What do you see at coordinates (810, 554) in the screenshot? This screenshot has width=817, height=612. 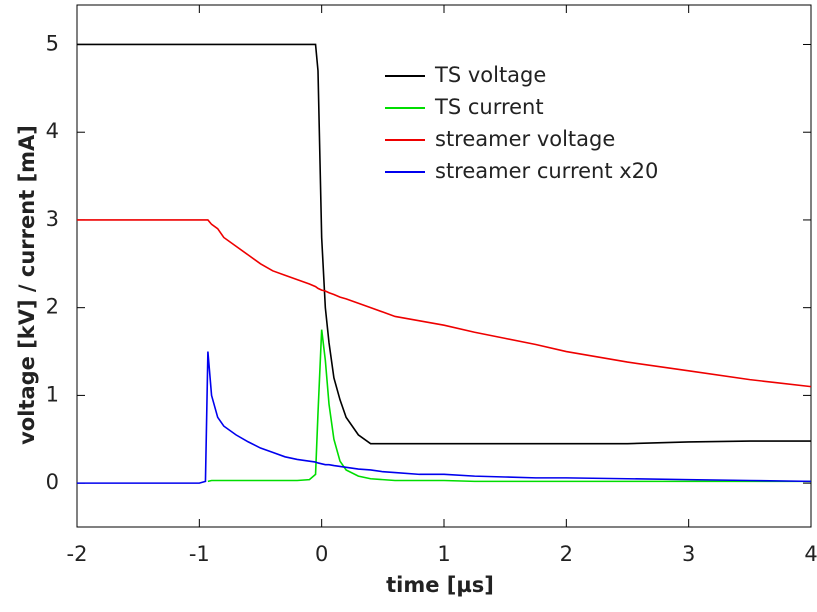 I see `x-tick-label: 4` at bounding box center [810, 554].